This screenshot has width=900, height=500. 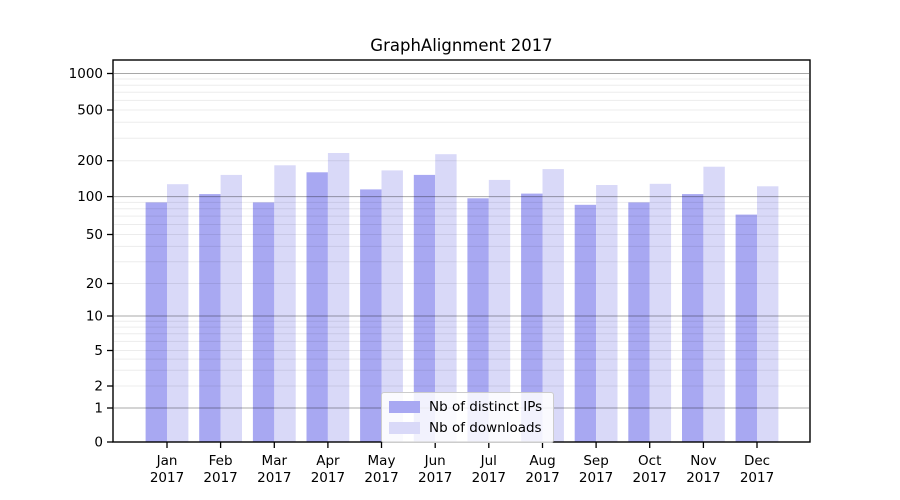 I want to click on bar-nb-of-downloads-sep, so click(x=607, y=313).